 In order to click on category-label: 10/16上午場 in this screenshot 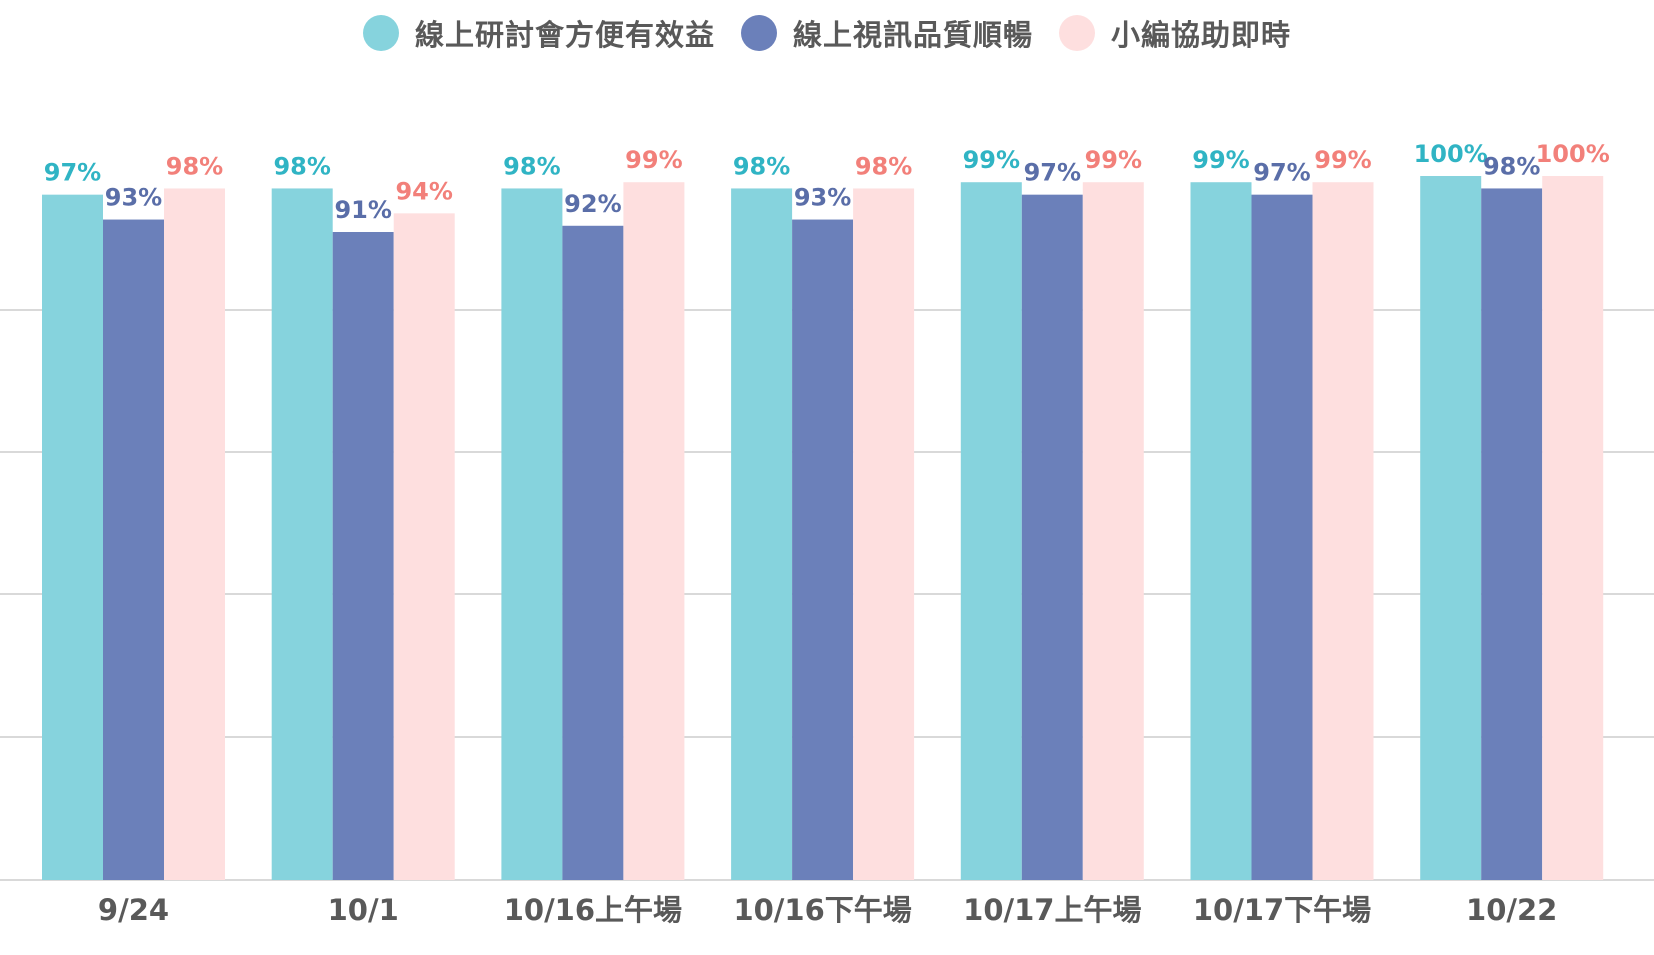, I will do `click(593, 910)`.